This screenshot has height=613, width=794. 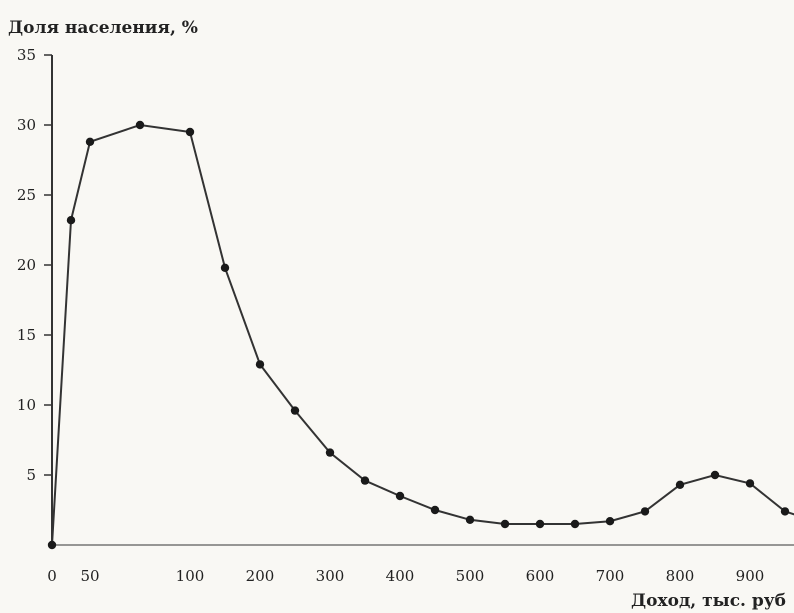 What do you see at coordinates (26, 335) in the screenshot?
I see `y-tick-label: 15` at bounding box center [26, 335].